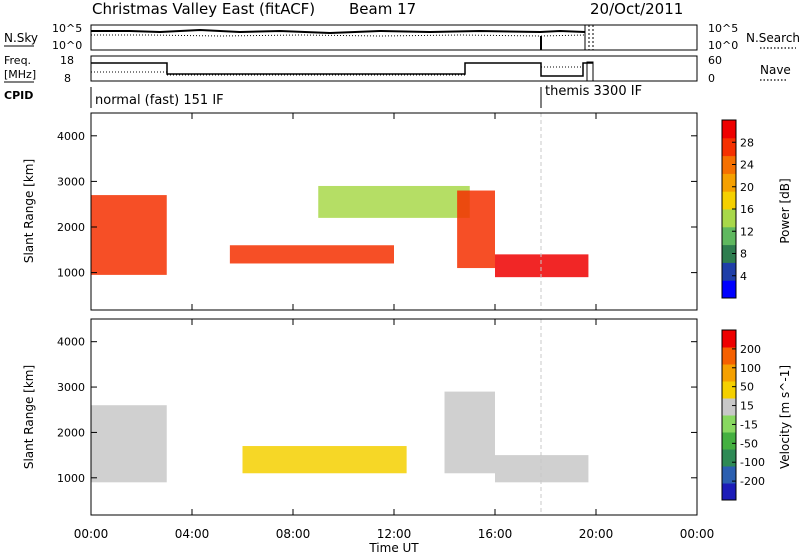 The width and height of the screenshot is (800, 554). I want to click on velocity-colorbar-tick-label: -200, so click(752, 481).